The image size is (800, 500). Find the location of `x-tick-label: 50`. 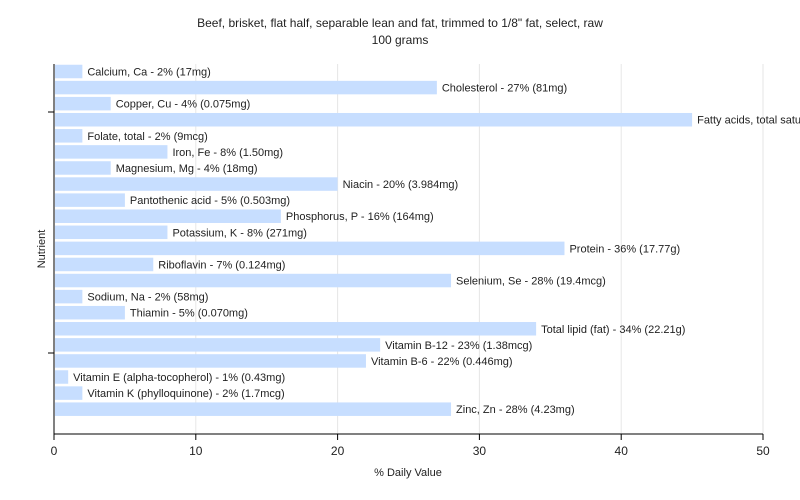

x-tick-label: 50 is located at coordinates (763, 451).